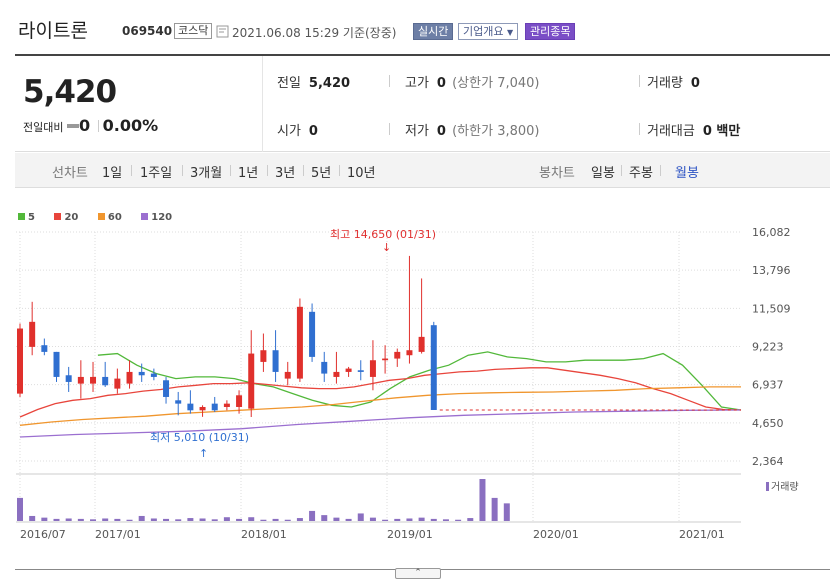 Image resolution: width=830 pixels, height=588 pixels. I want to click on amount-label: 거래대금, so click(671, 131).